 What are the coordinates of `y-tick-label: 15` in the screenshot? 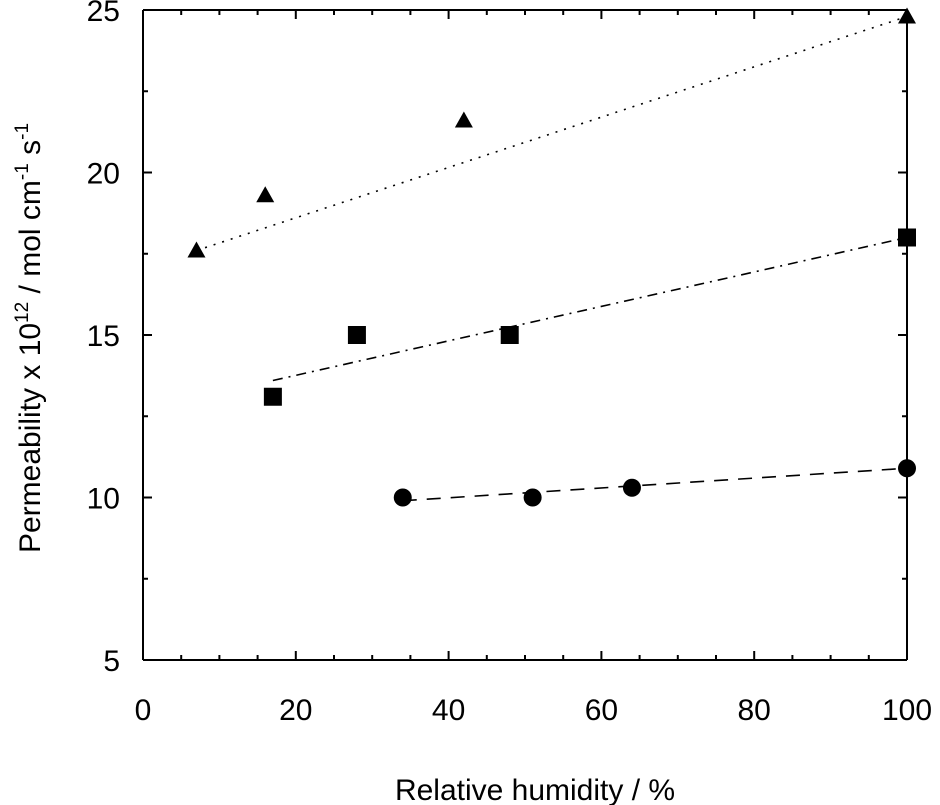 It's located at (103, 336).